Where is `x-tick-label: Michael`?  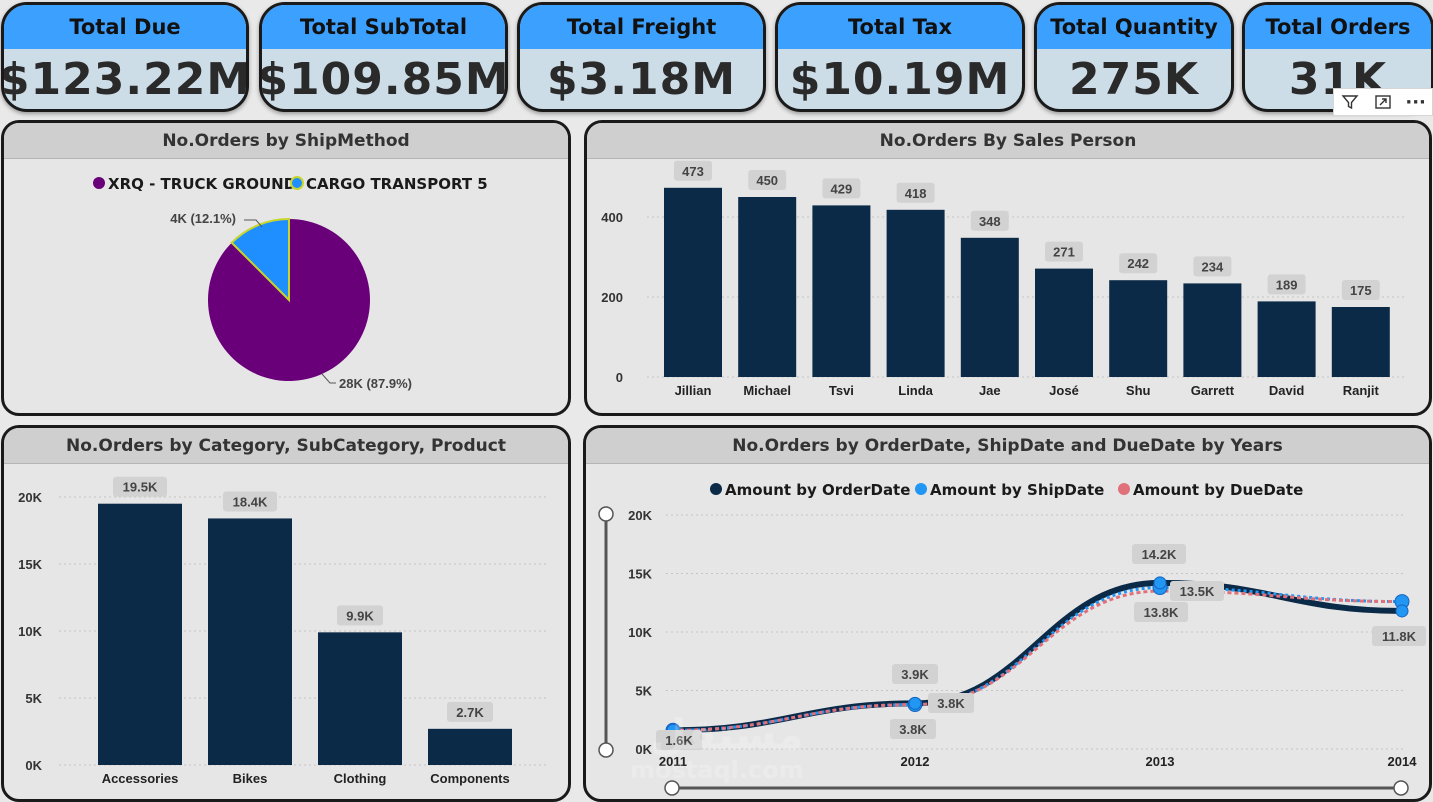
x-tick-label: Michael is located at coordinates (767, 390).